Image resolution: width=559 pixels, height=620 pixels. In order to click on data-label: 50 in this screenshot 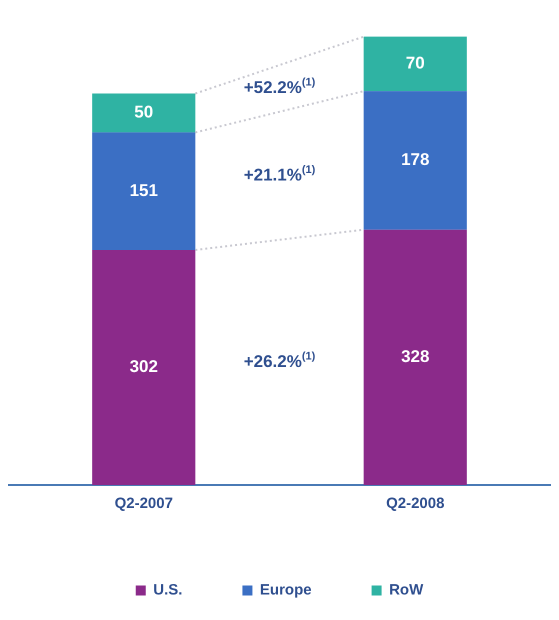, I will do `click(144, 112)`.